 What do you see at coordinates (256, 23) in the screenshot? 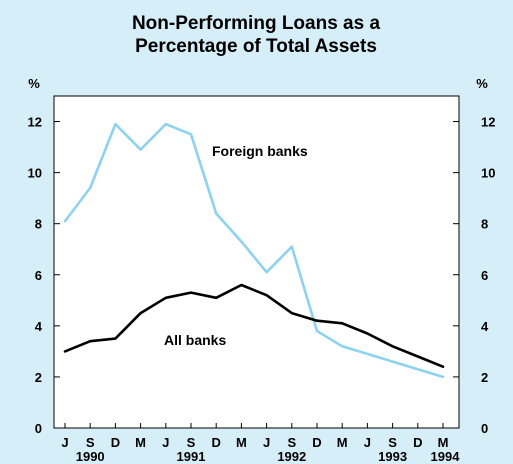
I see `chart-title-line-1: Non-Performing Loans as a` at bounding box center [256, 23].